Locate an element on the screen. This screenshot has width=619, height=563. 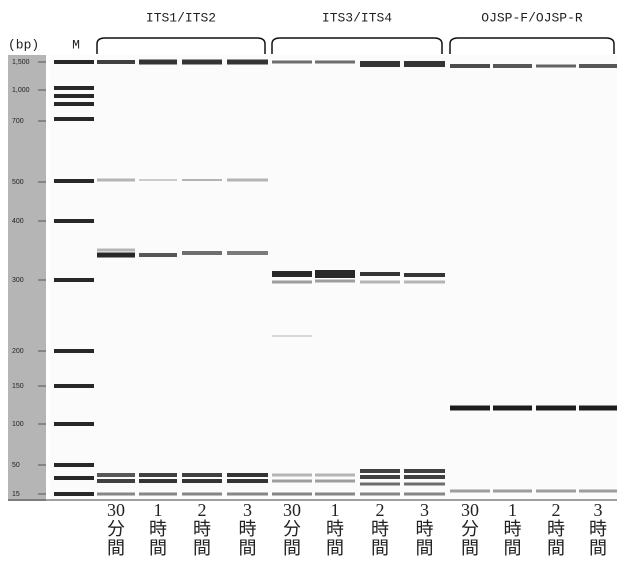
ladder-label: 700 is located at coordinates (18, 121).